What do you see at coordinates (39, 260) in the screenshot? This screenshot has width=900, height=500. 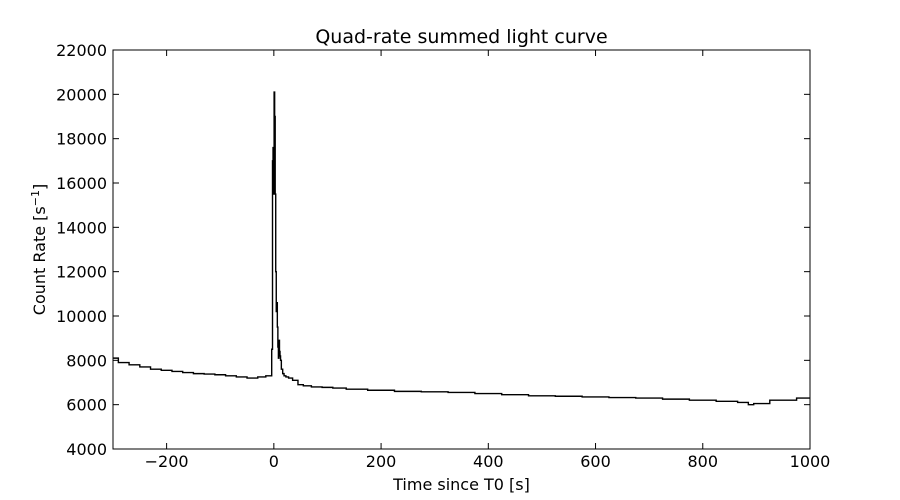 I see `y-axis-label-main: Count Rate [s` at bounding box center [39, 260].